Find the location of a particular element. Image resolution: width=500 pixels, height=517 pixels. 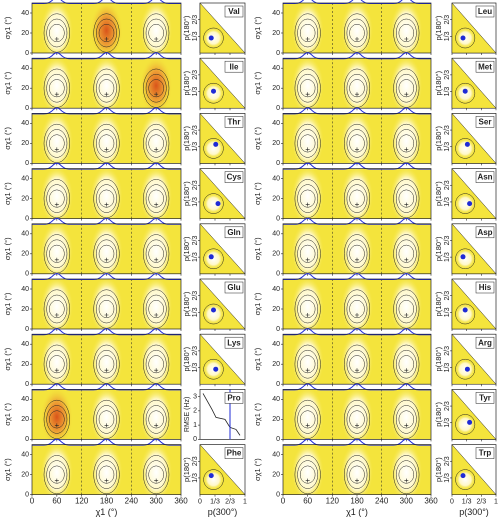

residue-label: Lys is located at coordinates (234, 342).